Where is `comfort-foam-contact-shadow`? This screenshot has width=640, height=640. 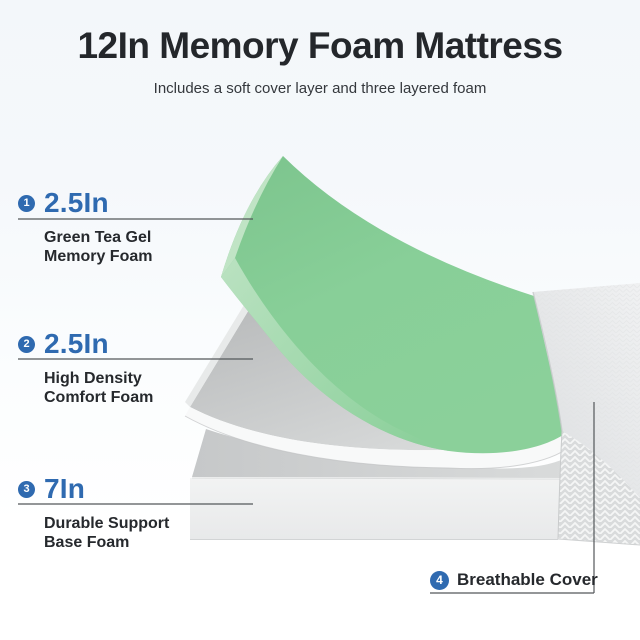
comfort-foam-contact-shadow is located at coordinates (378, 442).